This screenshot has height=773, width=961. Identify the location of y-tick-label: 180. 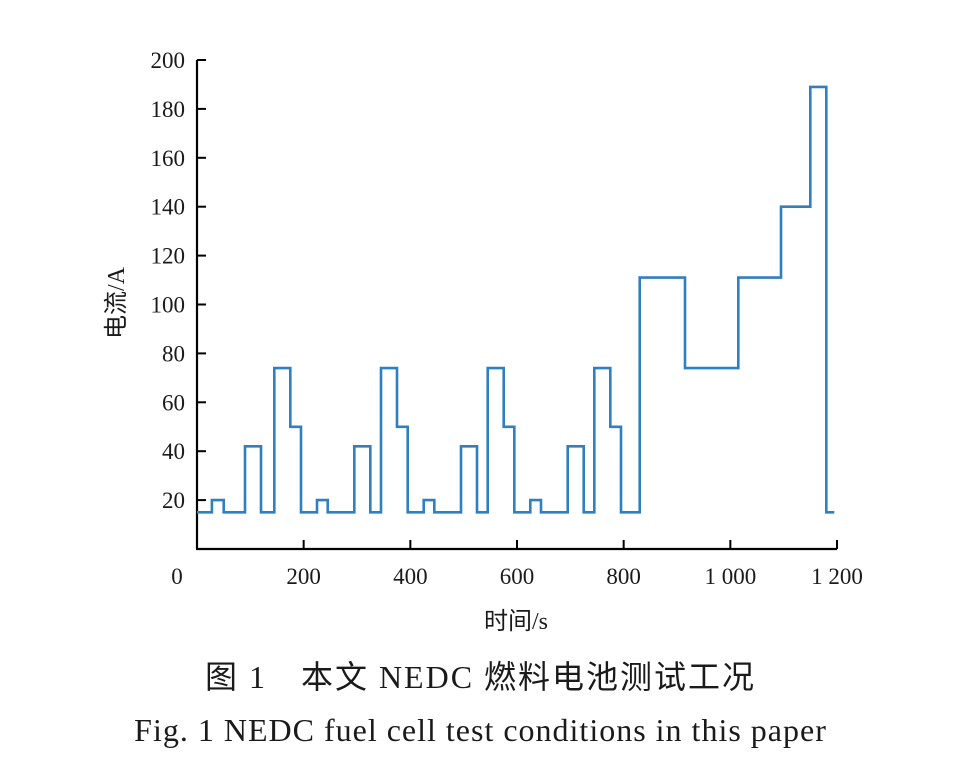
(168, 109).